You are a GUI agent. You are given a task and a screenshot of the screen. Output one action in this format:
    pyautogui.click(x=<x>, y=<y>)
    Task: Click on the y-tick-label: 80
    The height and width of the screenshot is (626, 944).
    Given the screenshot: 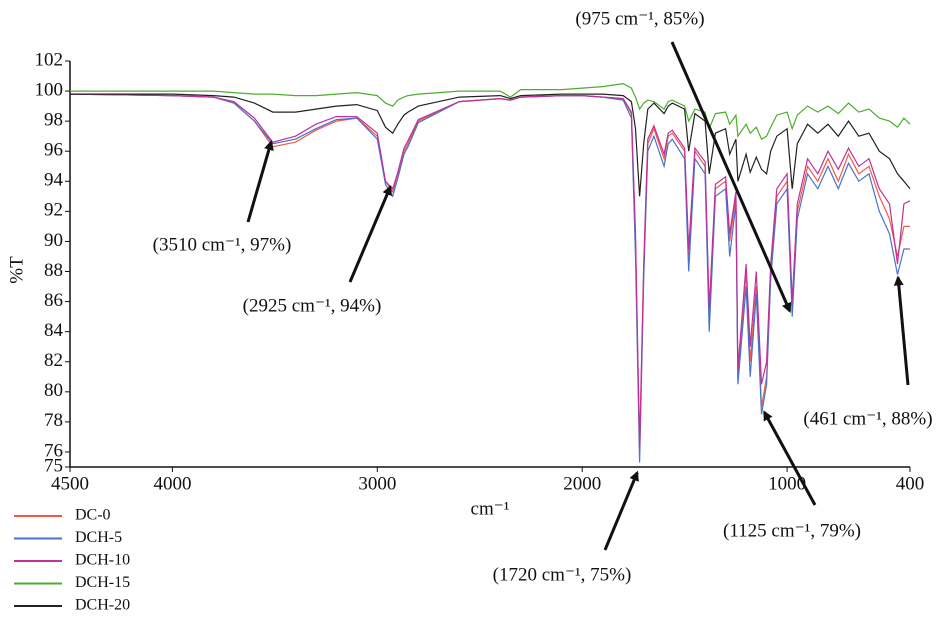 What is the action you would take?
    pyautogui.click(x=53, y=390)
    